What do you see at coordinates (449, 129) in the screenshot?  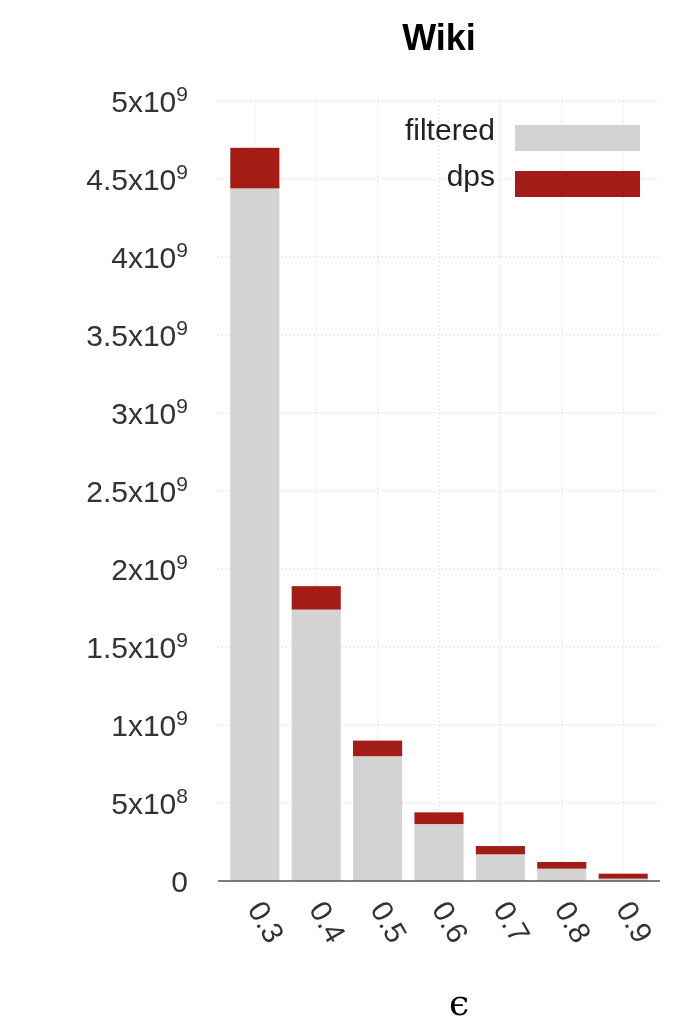 I see `legend-label: filtered` at bounding box center [449, 129].